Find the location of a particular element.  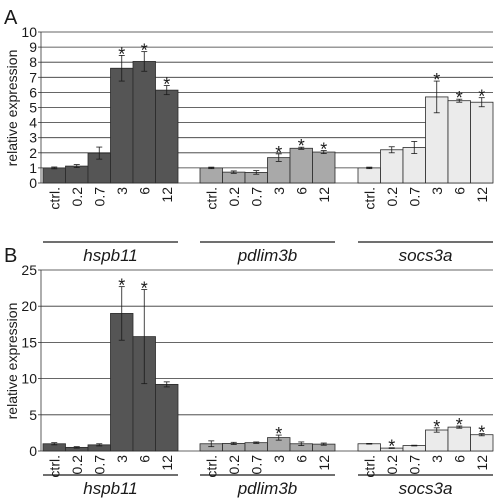

y-tick-label: 2 is located at coordinates (33, 153).